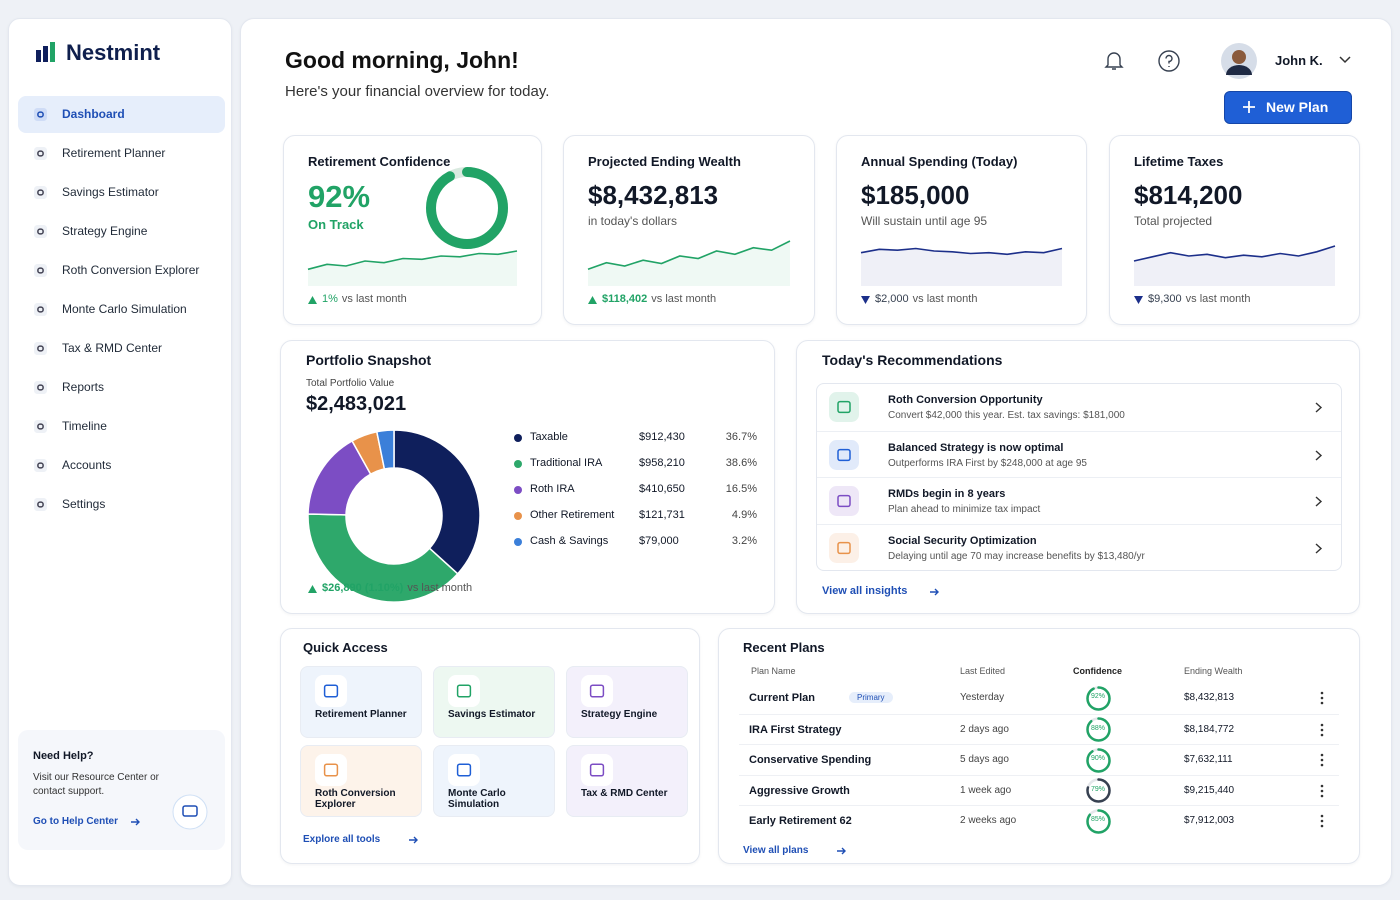  I want to click on nav-item: Timeline, so click(121, 426).